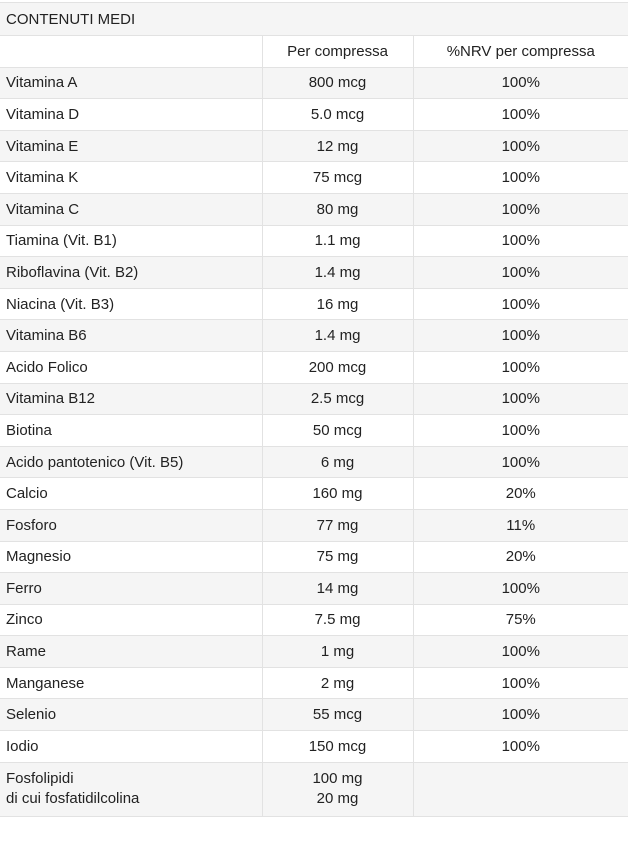  I want to click on table-row: Ferro 14 mg 100%, so click(314, 588).